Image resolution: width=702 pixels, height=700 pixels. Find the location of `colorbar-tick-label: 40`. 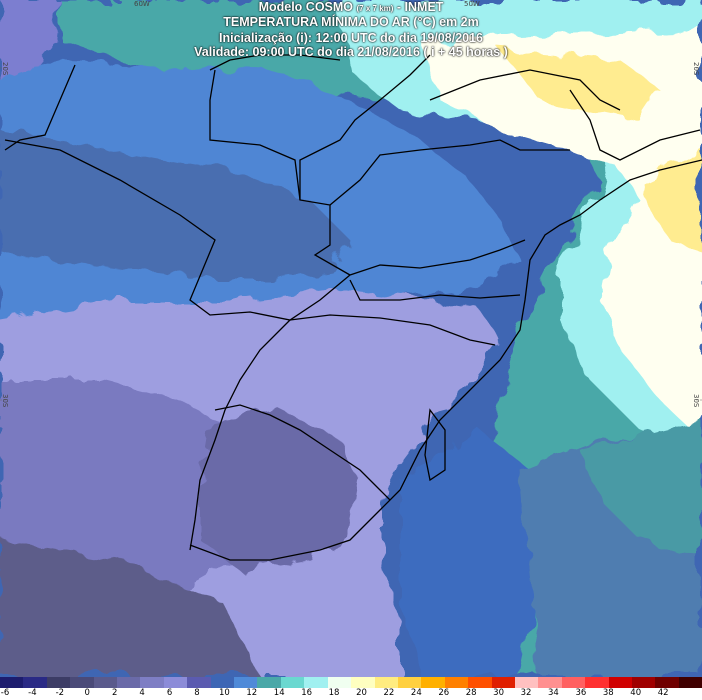

colorbar-tick-label: 40 is located at coordinates (636, 693).